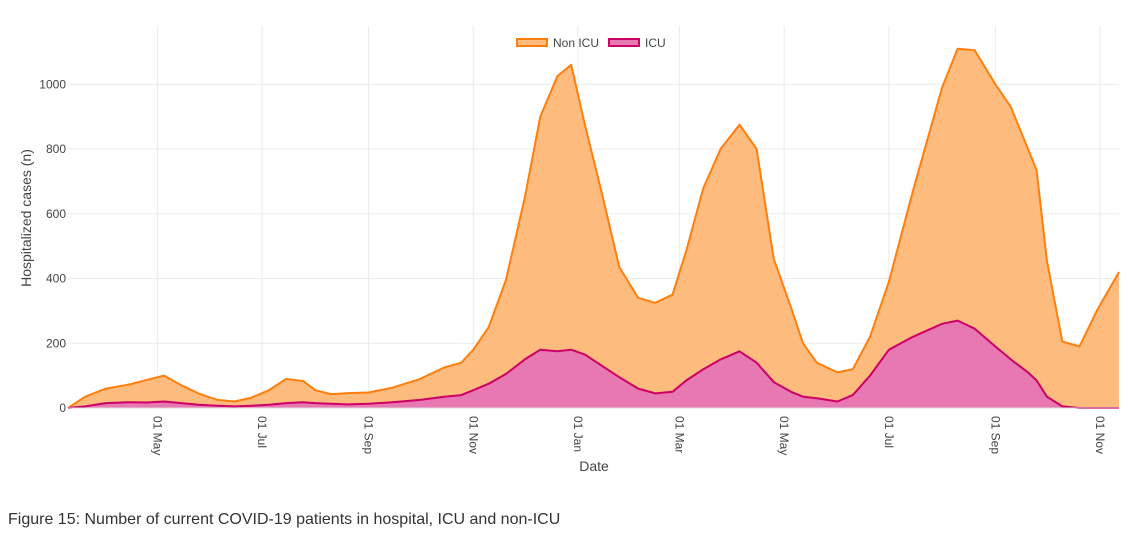 This screenshot has width=1129, height=541. What do you see at coordinates (594, 466) in the screenshot?
I see `x-axis-title: Date` at bounding box center [594, 466].